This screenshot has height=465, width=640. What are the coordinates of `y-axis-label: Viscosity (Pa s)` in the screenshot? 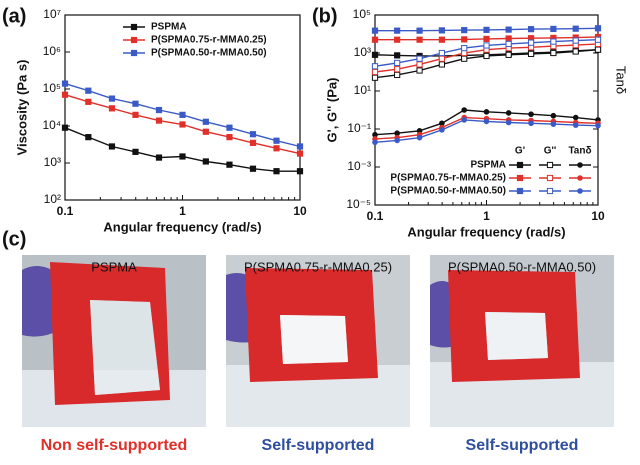 It's located at (21, 108).